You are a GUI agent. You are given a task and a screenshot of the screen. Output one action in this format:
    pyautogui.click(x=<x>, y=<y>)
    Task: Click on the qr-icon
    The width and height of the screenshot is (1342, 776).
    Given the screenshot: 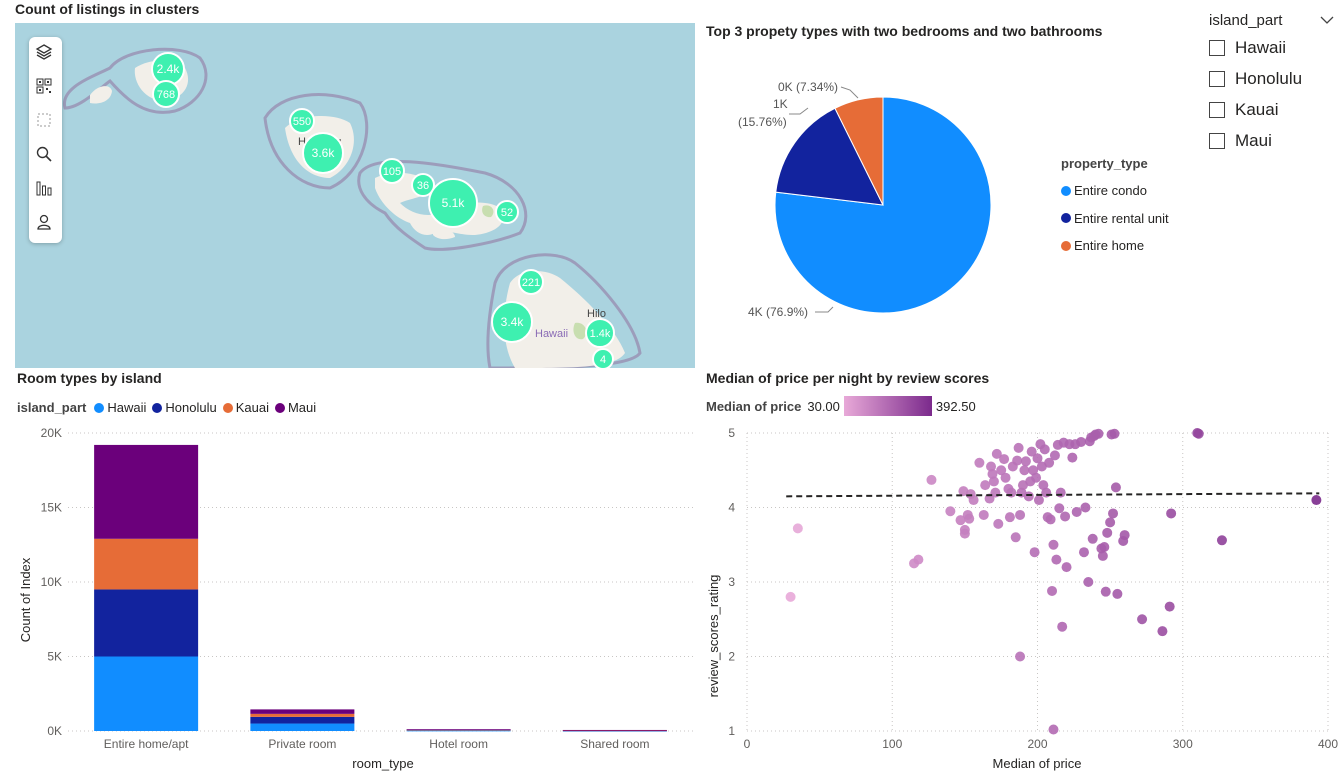 What is the action you would take?
    pyautogui.click(x=45, y=87)
    